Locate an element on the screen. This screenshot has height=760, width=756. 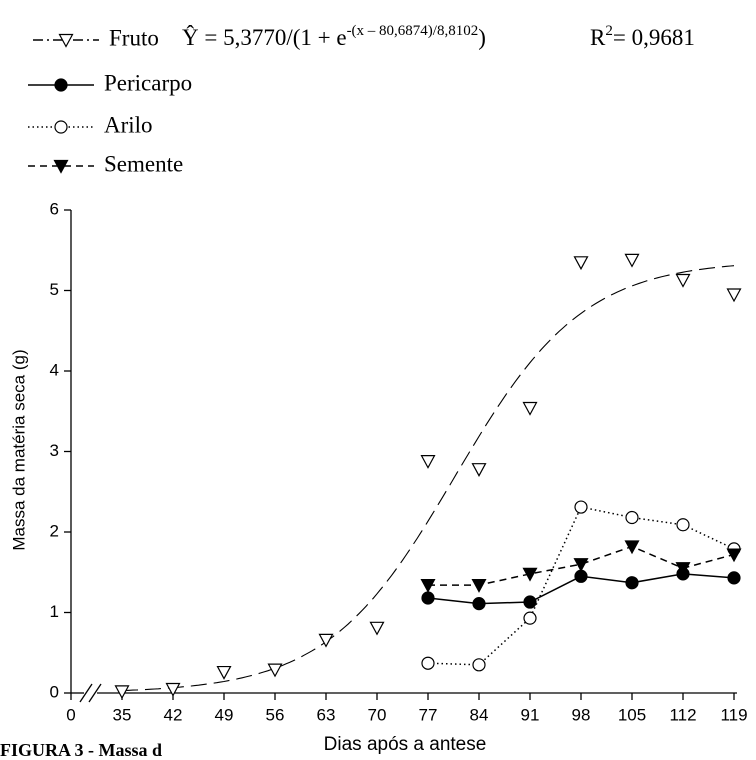
y-tick-label: 0 is located at coordinates (54, 691).